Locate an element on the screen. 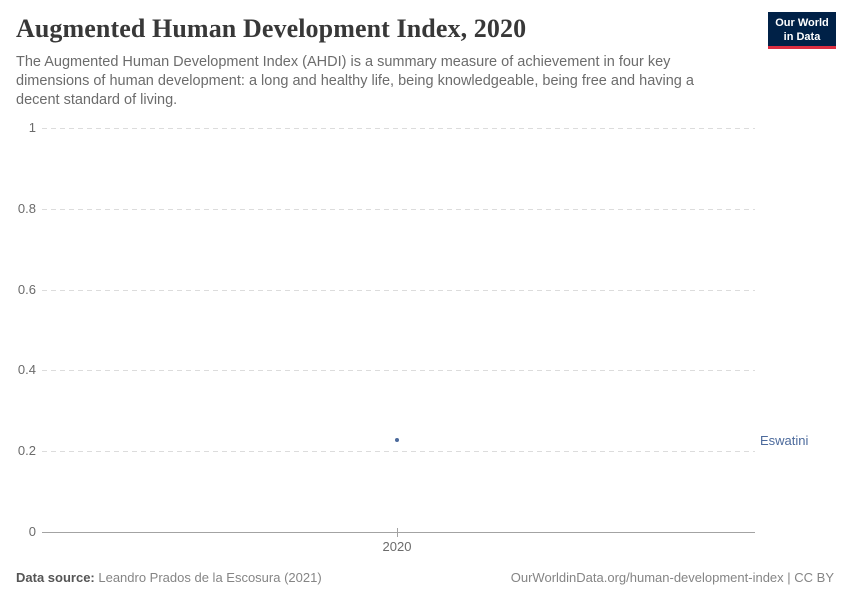 The image size is (850, 600). y-tick-label: 0.8 is located at coordinates (26, 208).